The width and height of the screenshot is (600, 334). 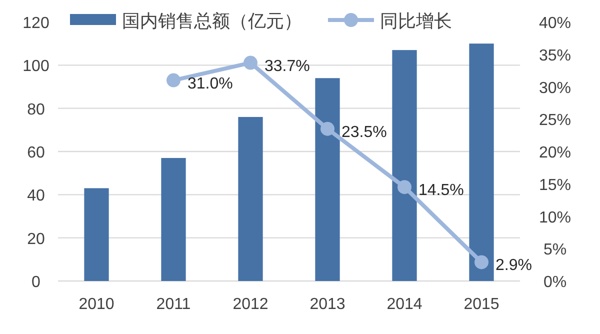 I want to click on x-tick-label: 2013, so click(x=328, y=304).